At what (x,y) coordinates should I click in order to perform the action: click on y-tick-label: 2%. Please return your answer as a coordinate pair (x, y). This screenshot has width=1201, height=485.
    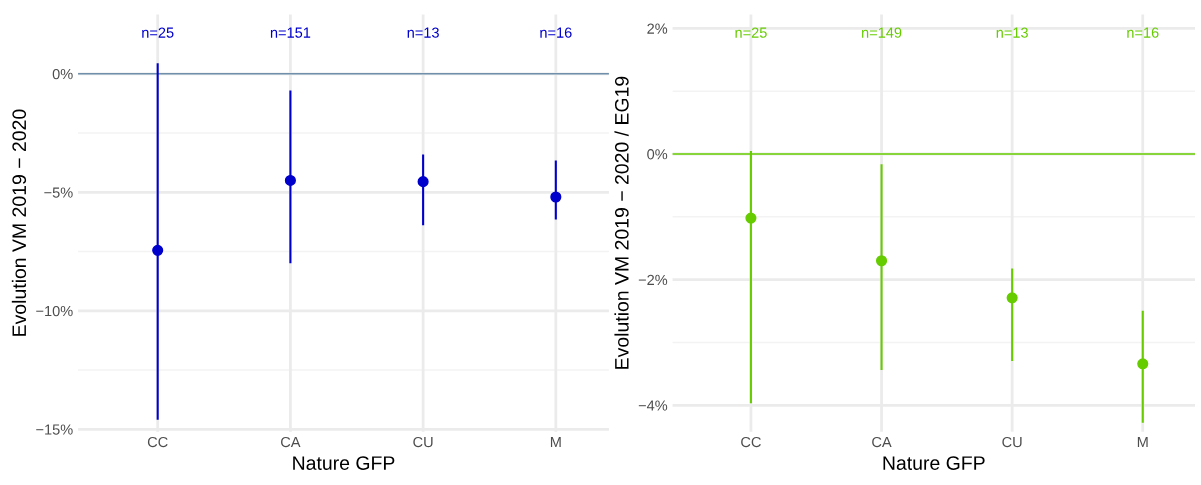
    Looking at the image, I should click on (657, 28).